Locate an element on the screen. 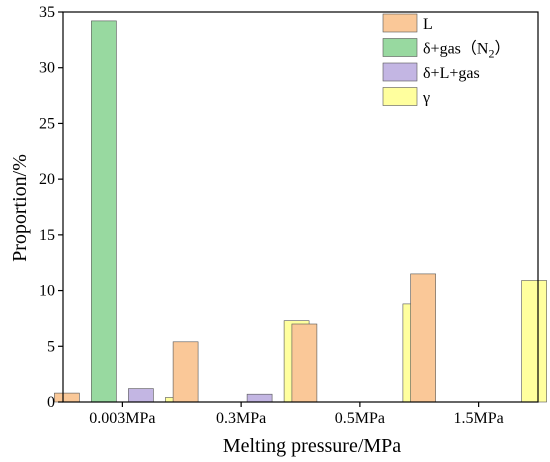 The image size is (550, 462). y-tick-label: 20 is located at coordinates (47, 179).